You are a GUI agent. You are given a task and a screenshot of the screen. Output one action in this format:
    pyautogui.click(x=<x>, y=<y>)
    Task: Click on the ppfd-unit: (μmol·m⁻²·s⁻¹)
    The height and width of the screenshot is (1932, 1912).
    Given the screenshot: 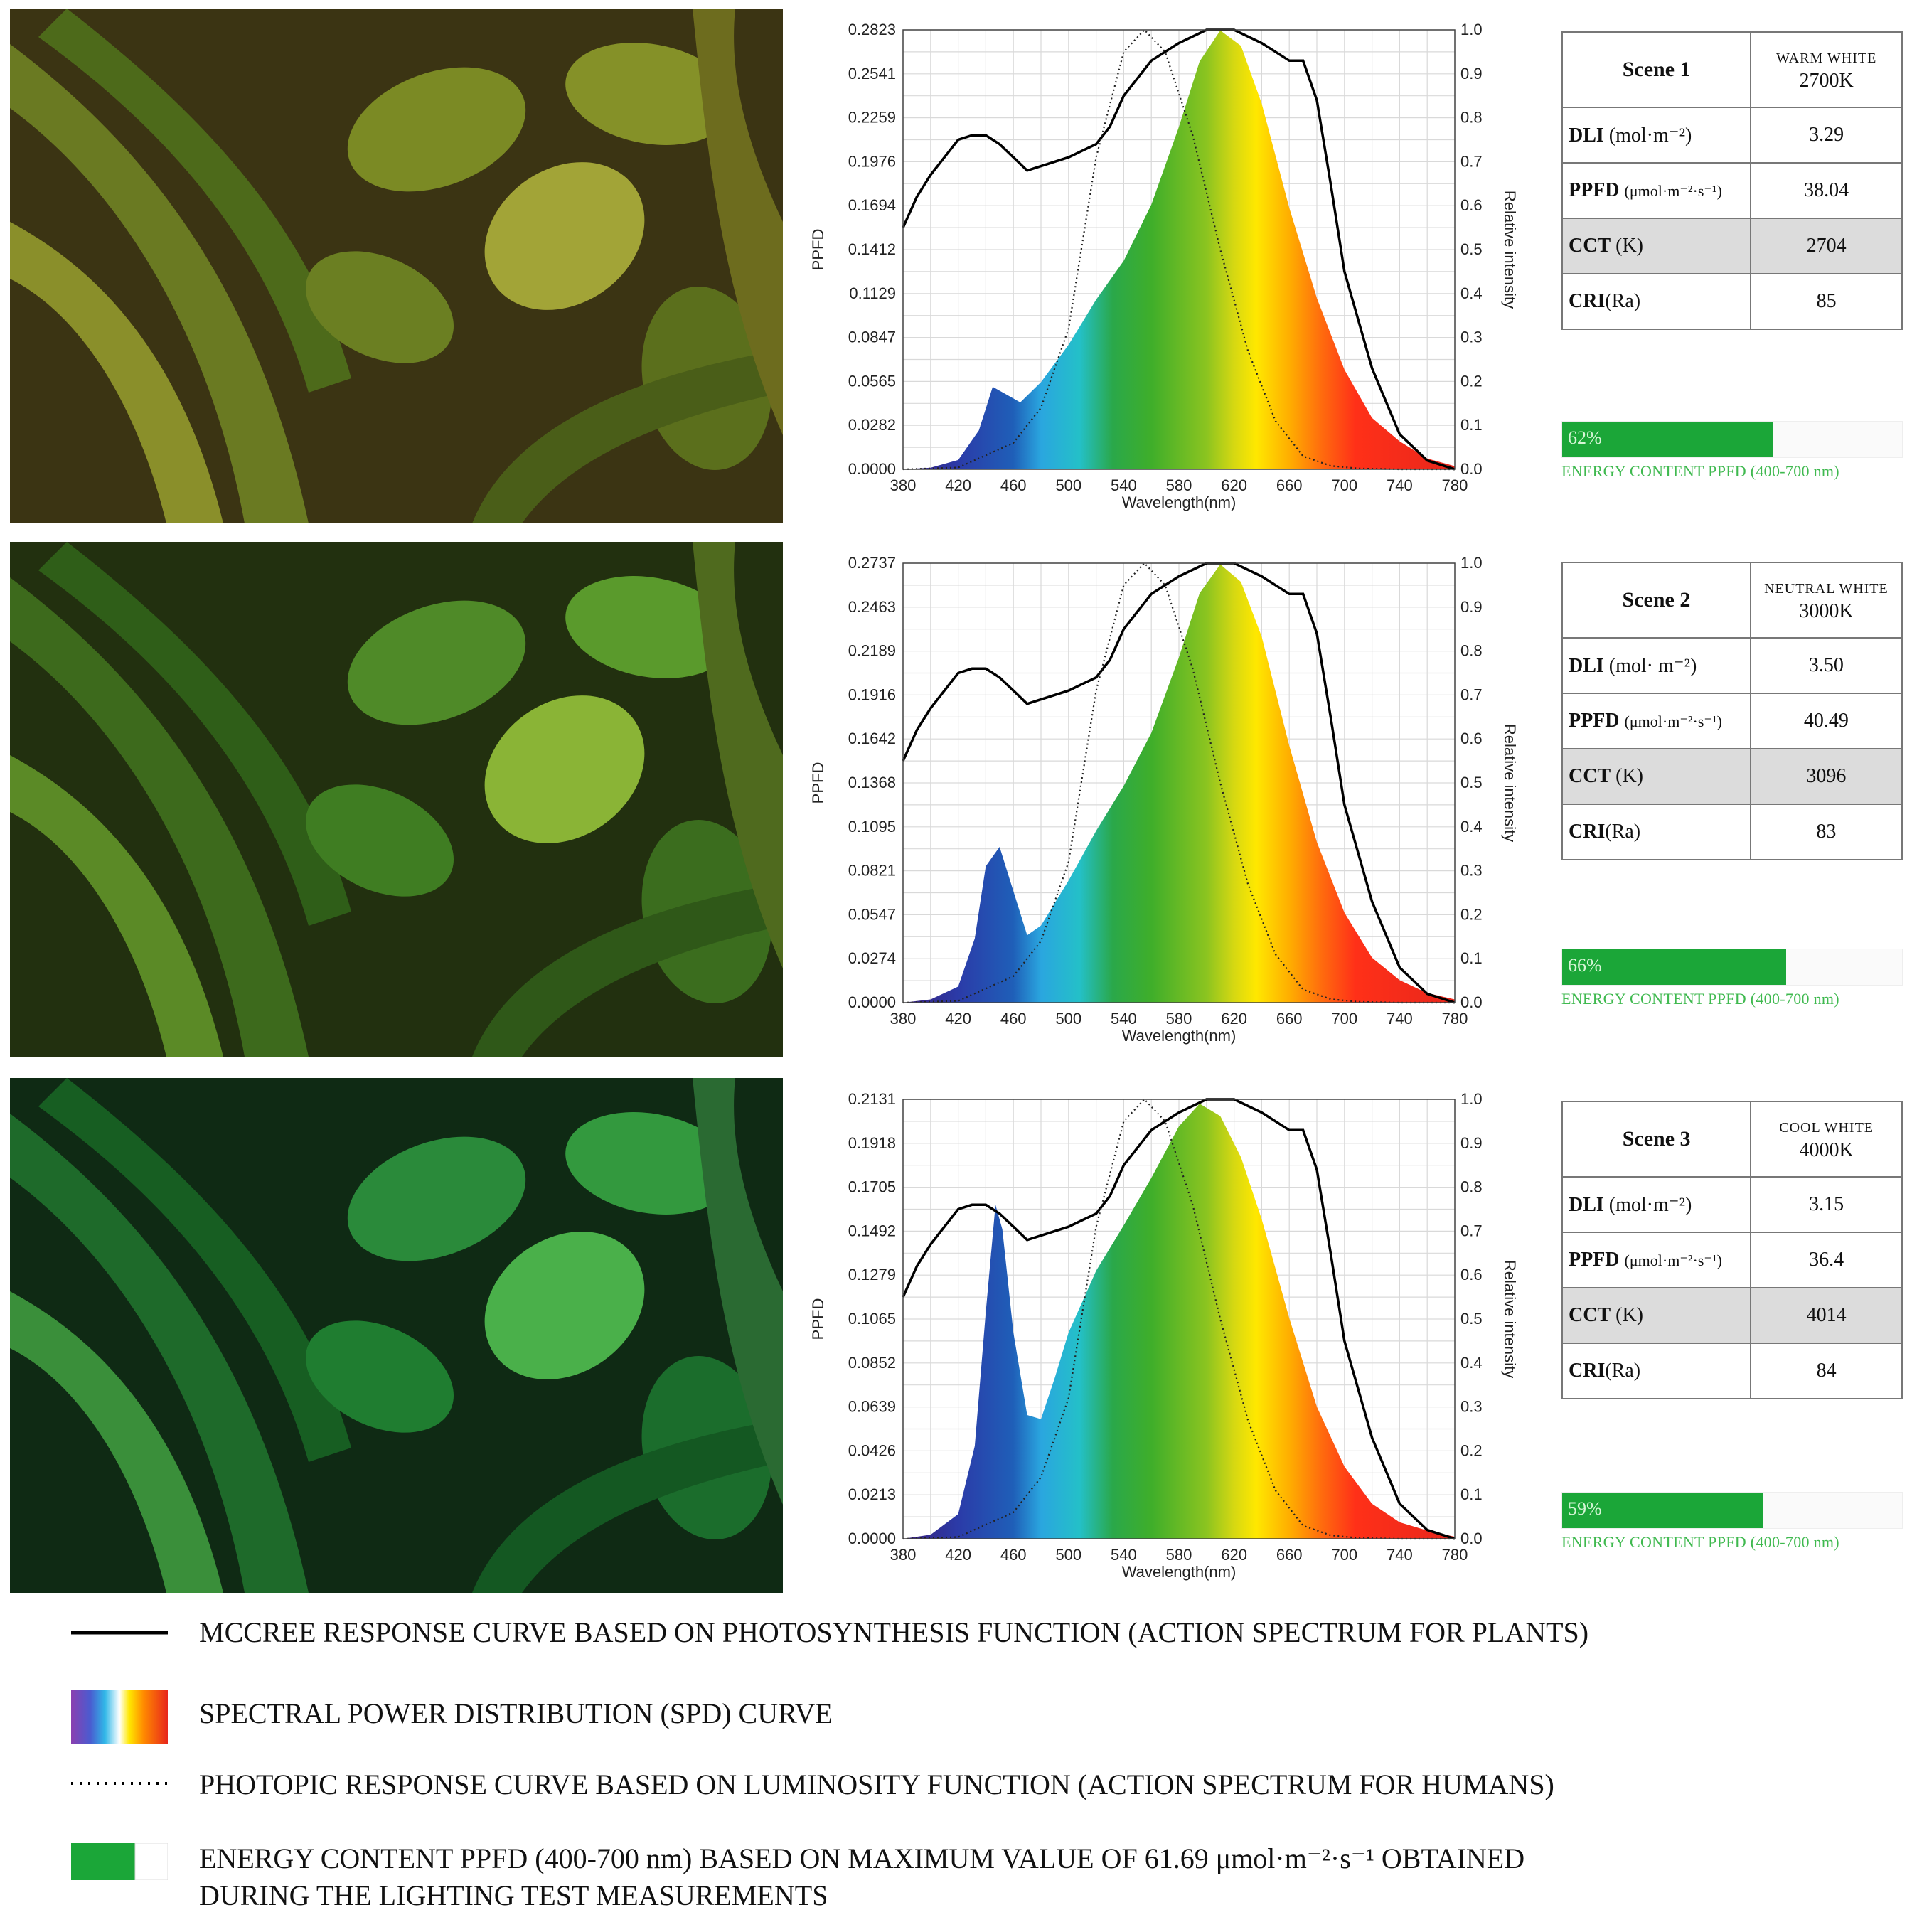 What is the action you would take?
    pyautogui.click(x=1673, y=1260)
    